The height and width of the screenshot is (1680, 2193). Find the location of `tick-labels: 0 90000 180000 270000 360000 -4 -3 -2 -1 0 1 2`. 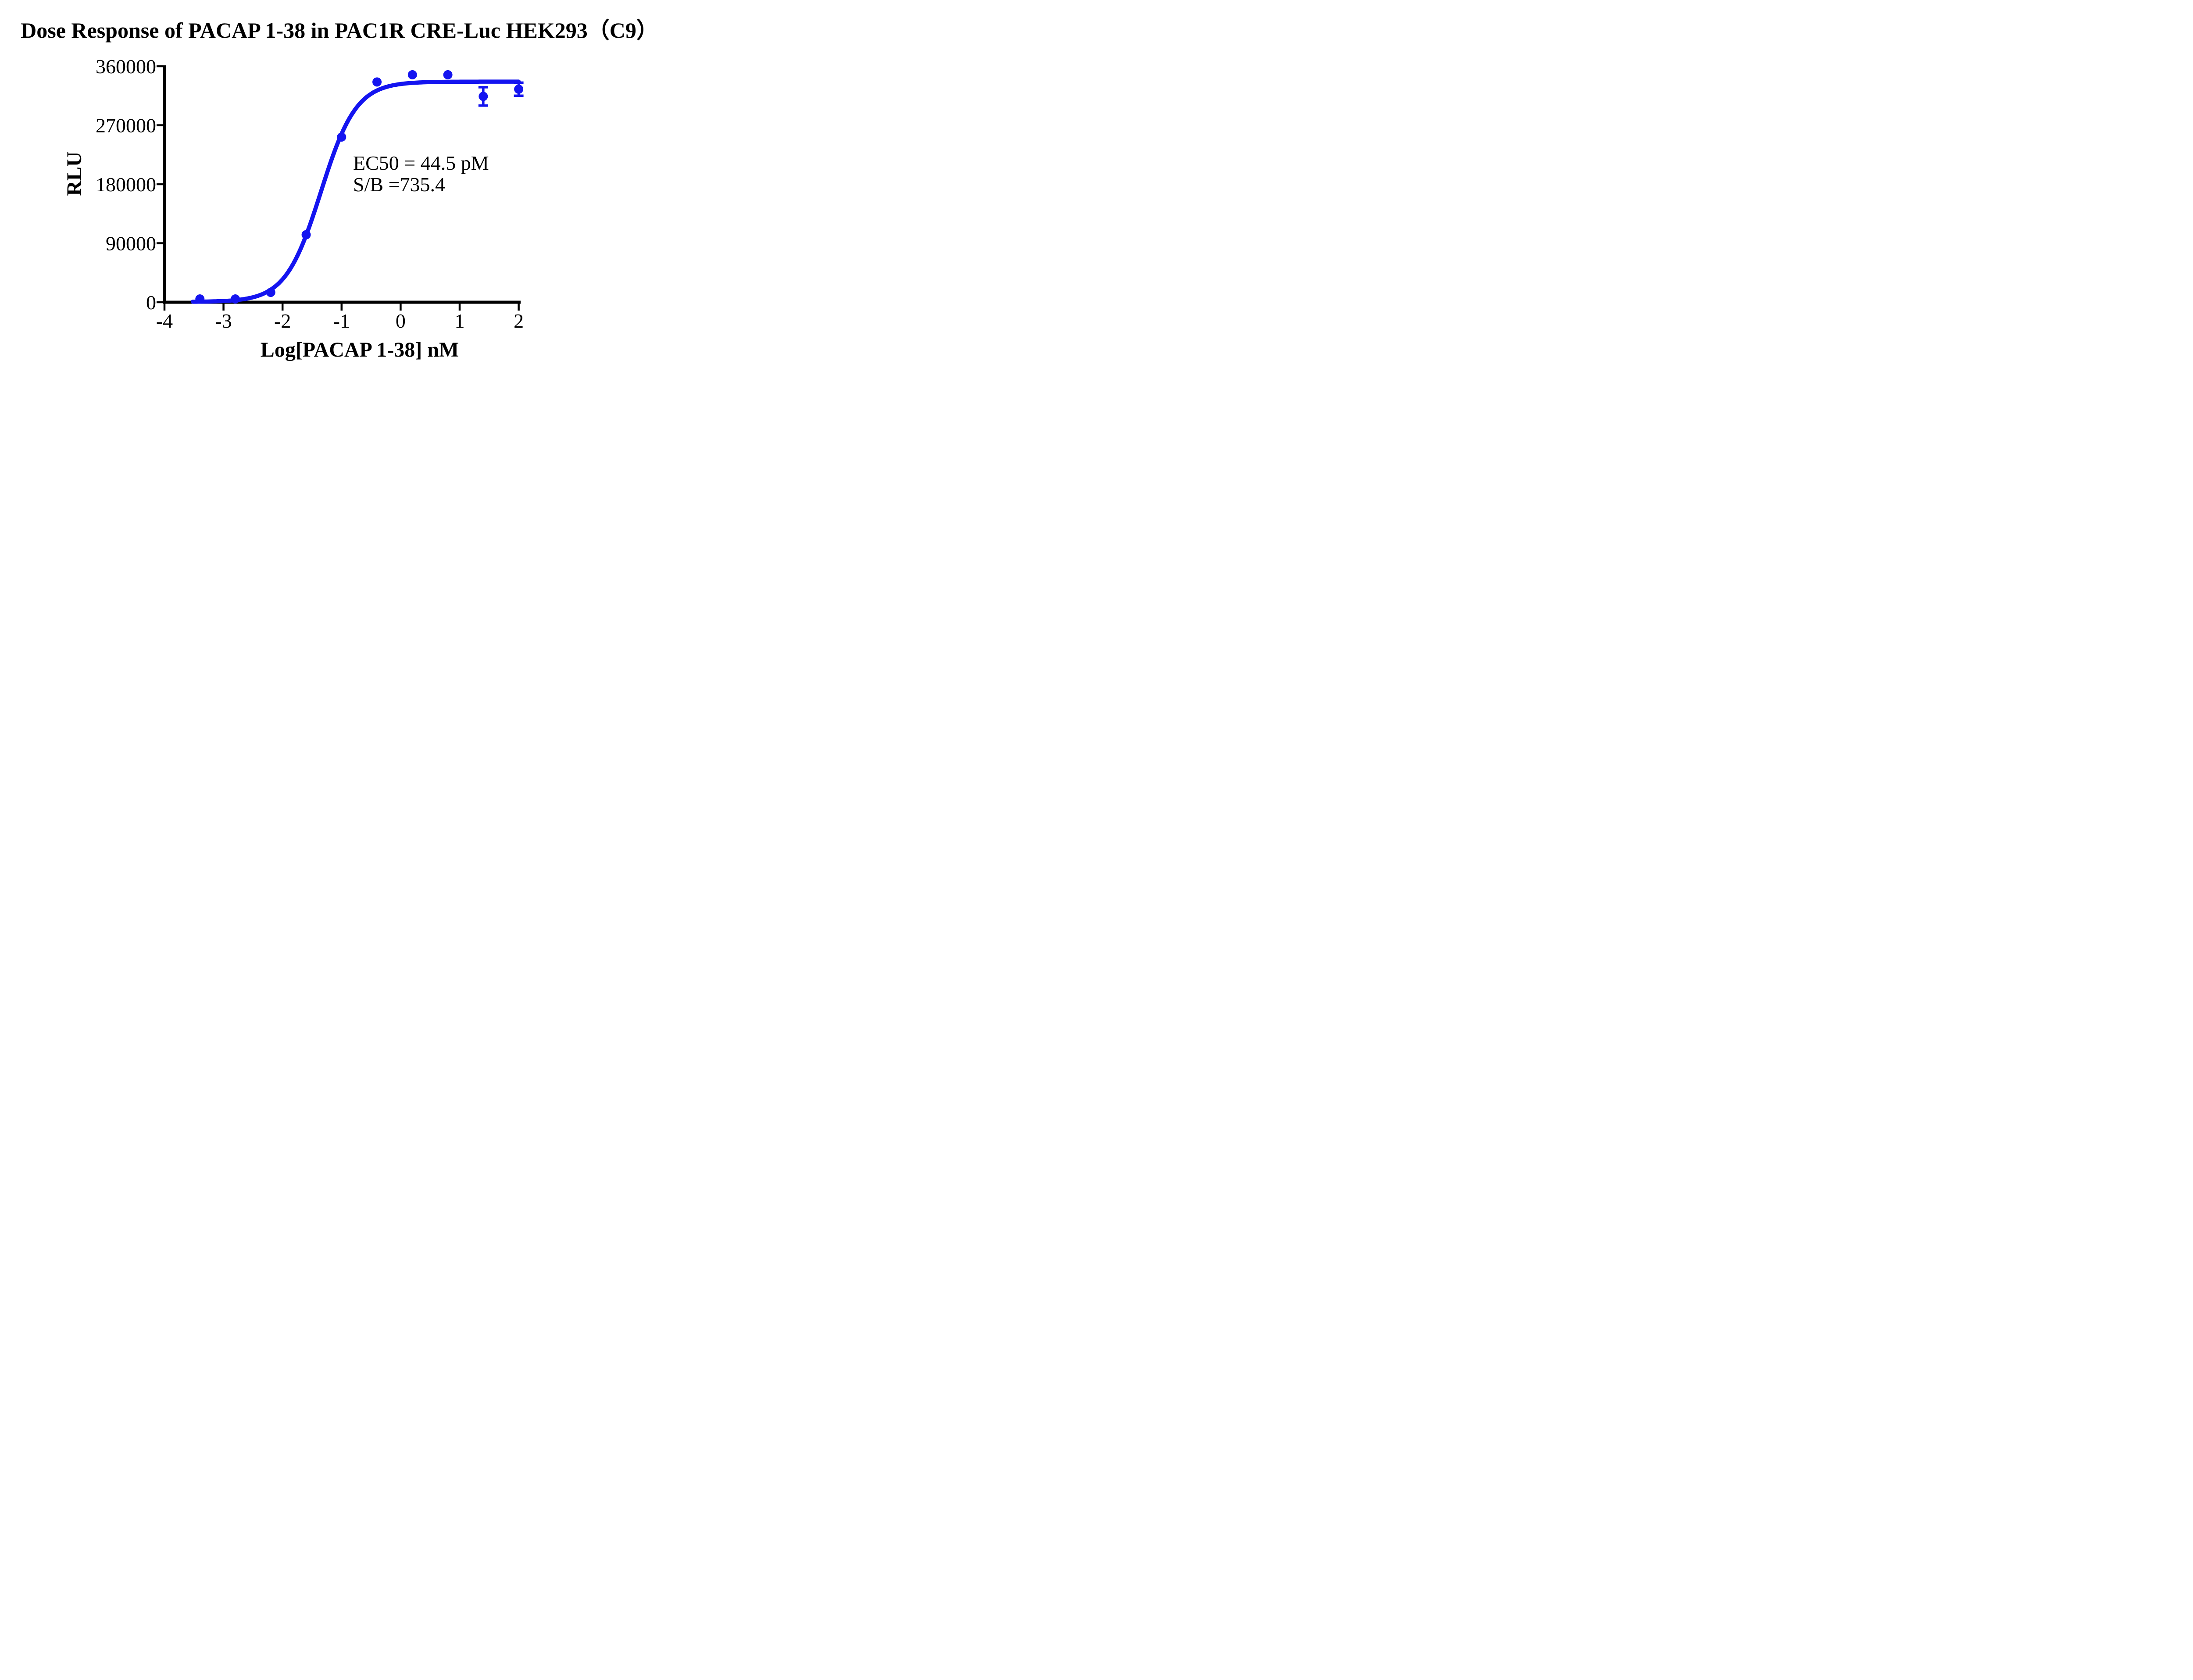

tick-labels: 0 90000 180000 270000 360000 -4 -3 -2 -1 0 1 2 is located at coordinates (310, 193).